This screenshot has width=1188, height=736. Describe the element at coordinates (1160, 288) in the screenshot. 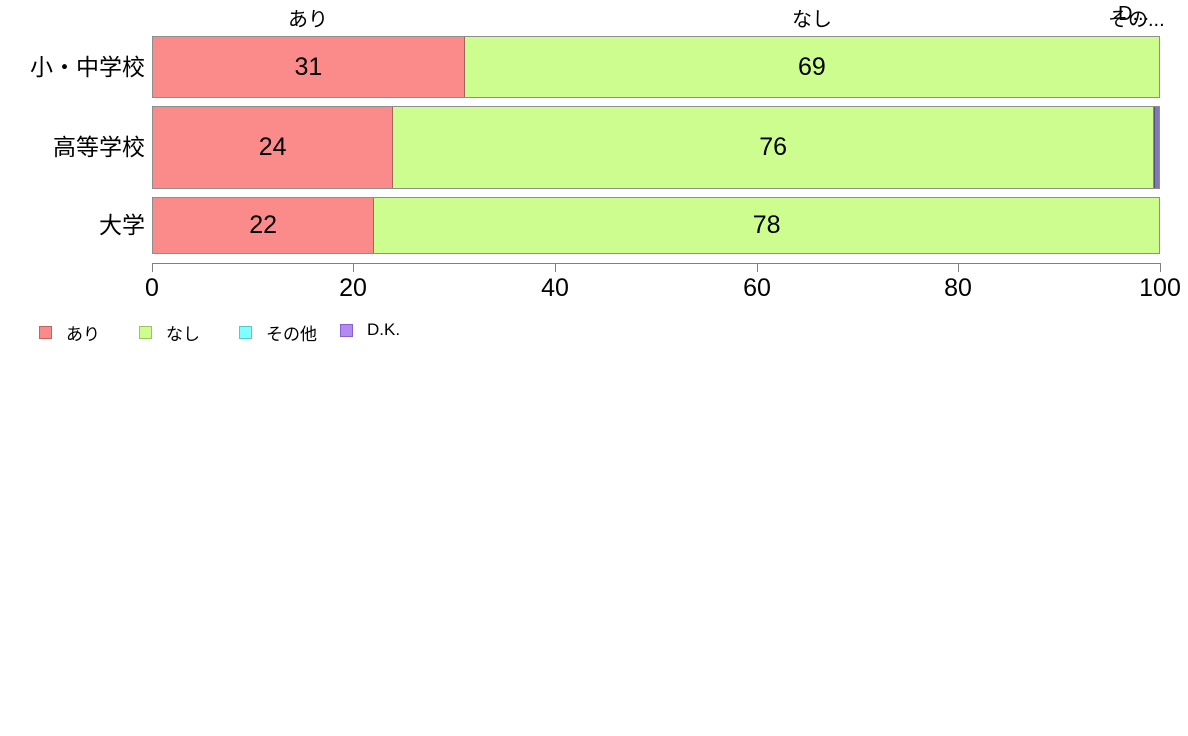

I see `x-axis-tick-label: 100` at that location.